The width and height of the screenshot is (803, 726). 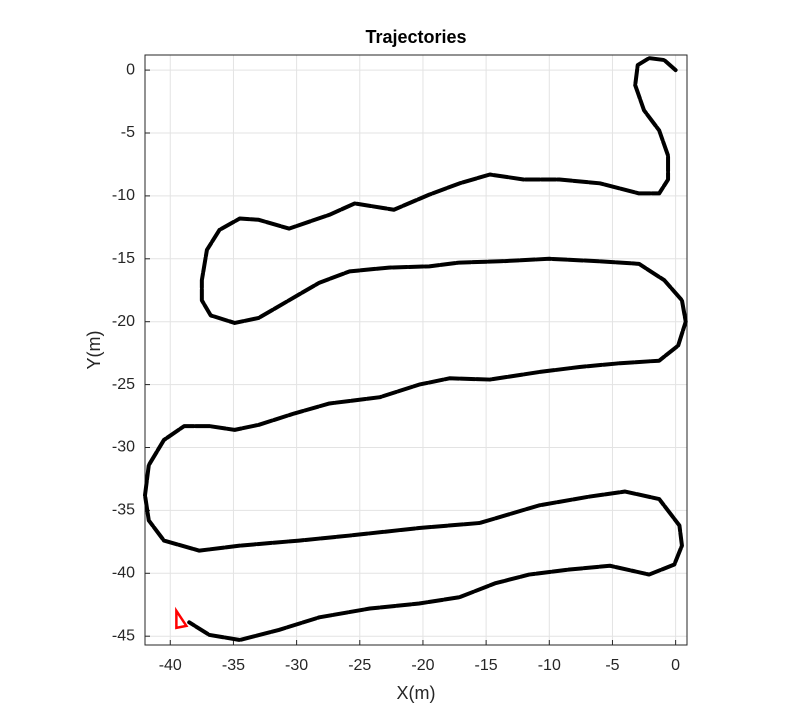 I want to click on x-tick-label: -5, so click(x=612, y=665).